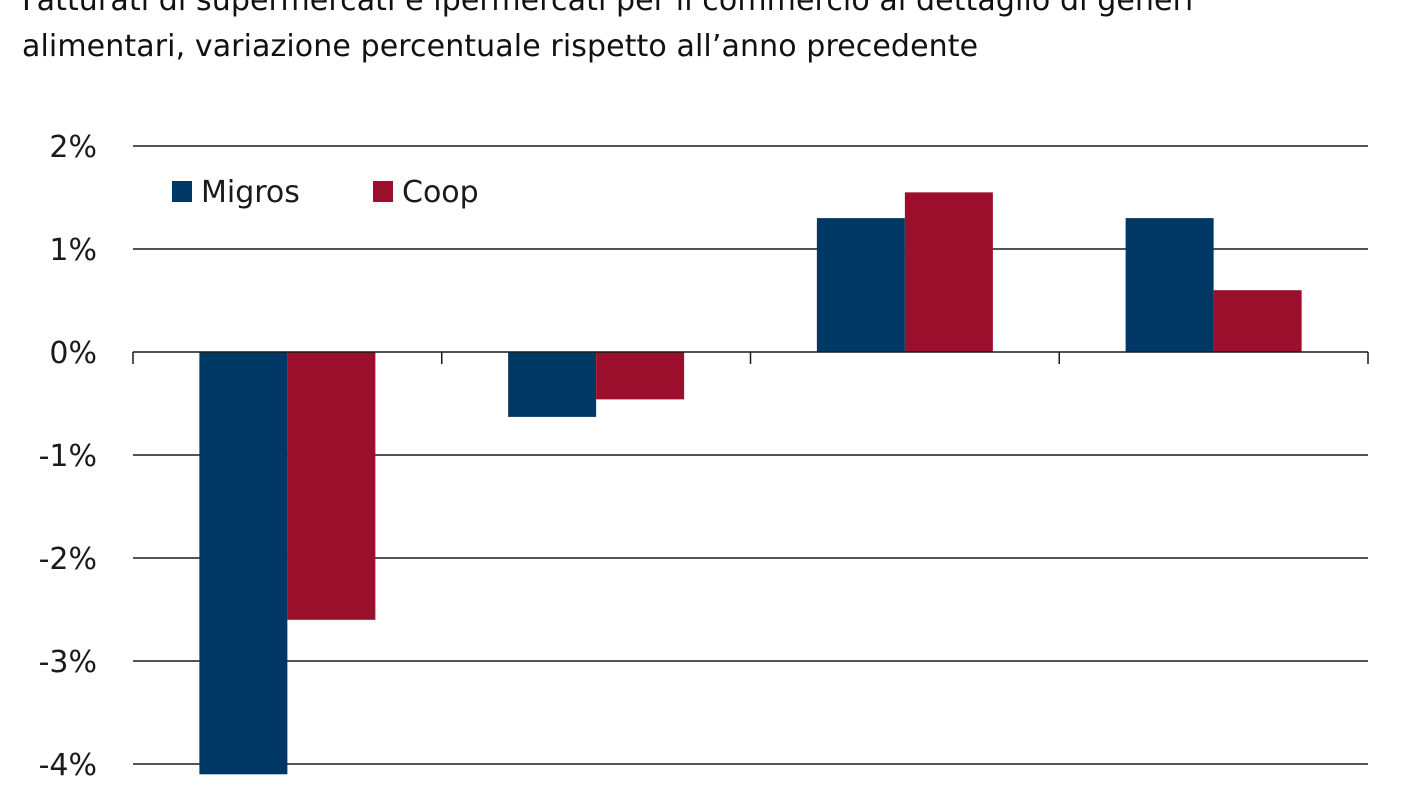 The height and width of the screenshot is (792, 1408). What do you see at coordinates (68, 559) in the screenshot?
I see `y-tick-label: -2%` at bounding box center [68, 559].